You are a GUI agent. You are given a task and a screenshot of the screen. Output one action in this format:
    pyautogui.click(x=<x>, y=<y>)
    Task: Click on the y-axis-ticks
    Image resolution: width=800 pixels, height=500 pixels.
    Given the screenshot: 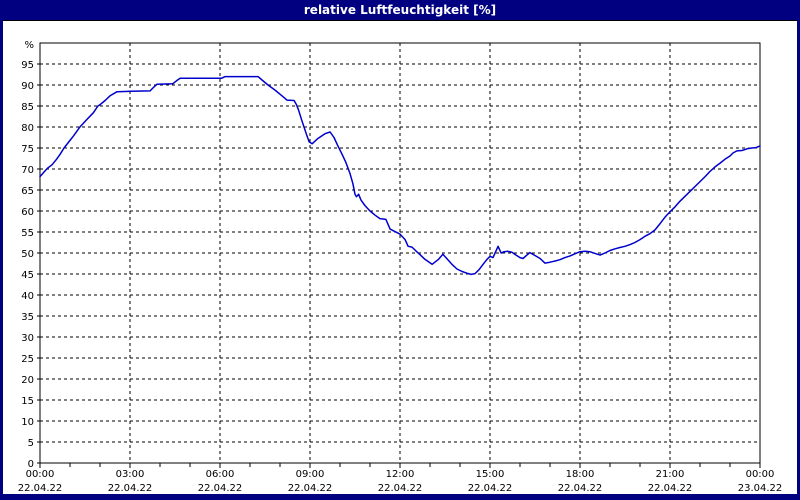 What is the action you would take?
    pyautogui.click(x=38, y=263)
    